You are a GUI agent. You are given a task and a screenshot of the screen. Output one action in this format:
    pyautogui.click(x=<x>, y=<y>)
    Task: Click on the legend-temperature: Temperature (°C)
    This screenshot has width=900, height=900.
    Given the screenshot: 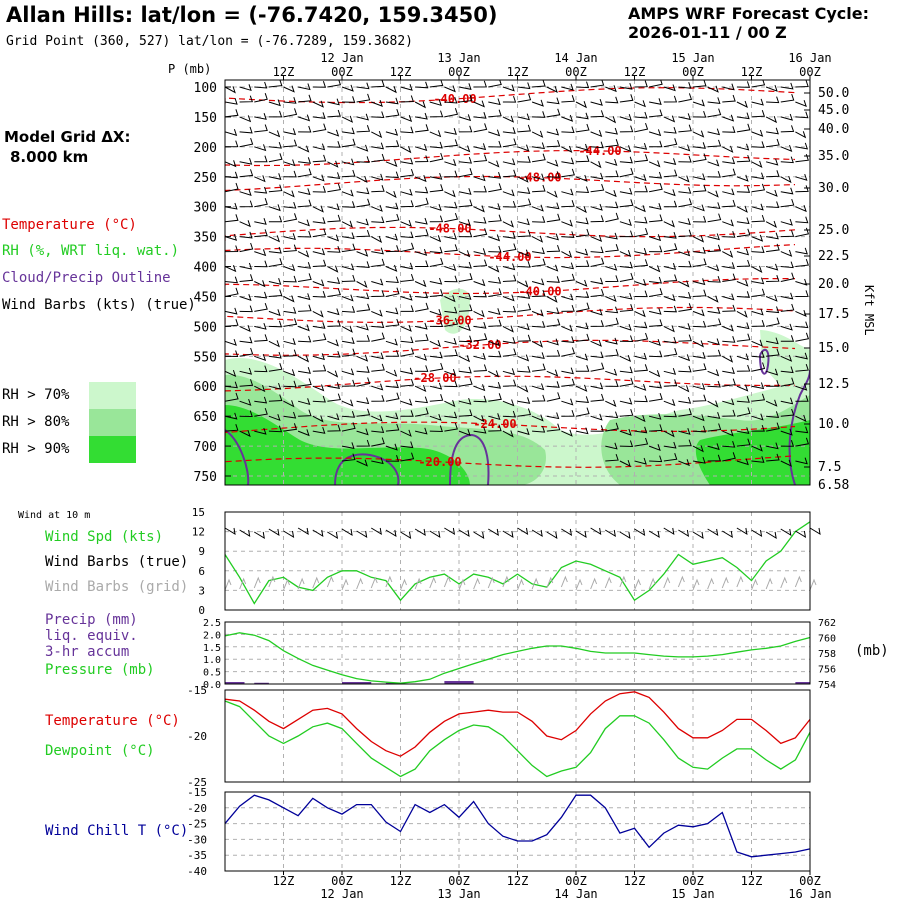 What is the action you would take?
    pyautogui.click(x=69, y=225)
    